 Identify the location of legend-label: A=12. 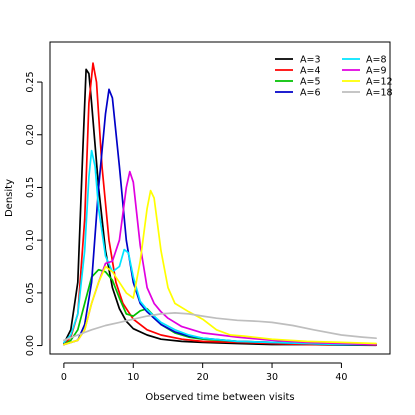
(379, 82).